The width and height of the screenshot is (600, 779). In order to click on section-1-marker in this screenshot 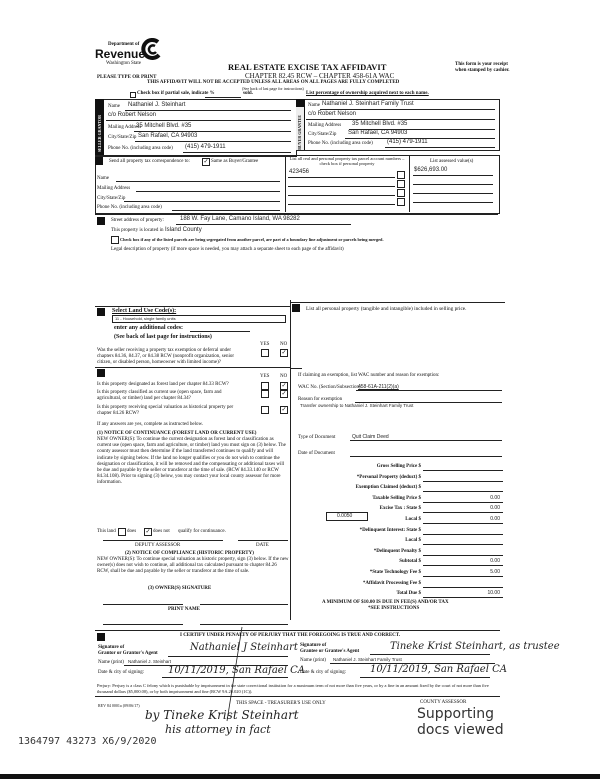, I will do `click(99, 127)`.